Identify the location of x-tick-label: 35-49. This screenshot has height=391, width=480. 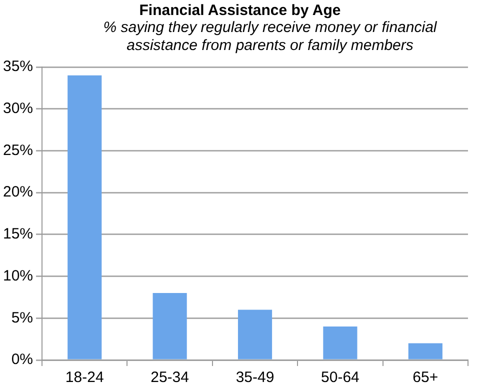
(255, 377).